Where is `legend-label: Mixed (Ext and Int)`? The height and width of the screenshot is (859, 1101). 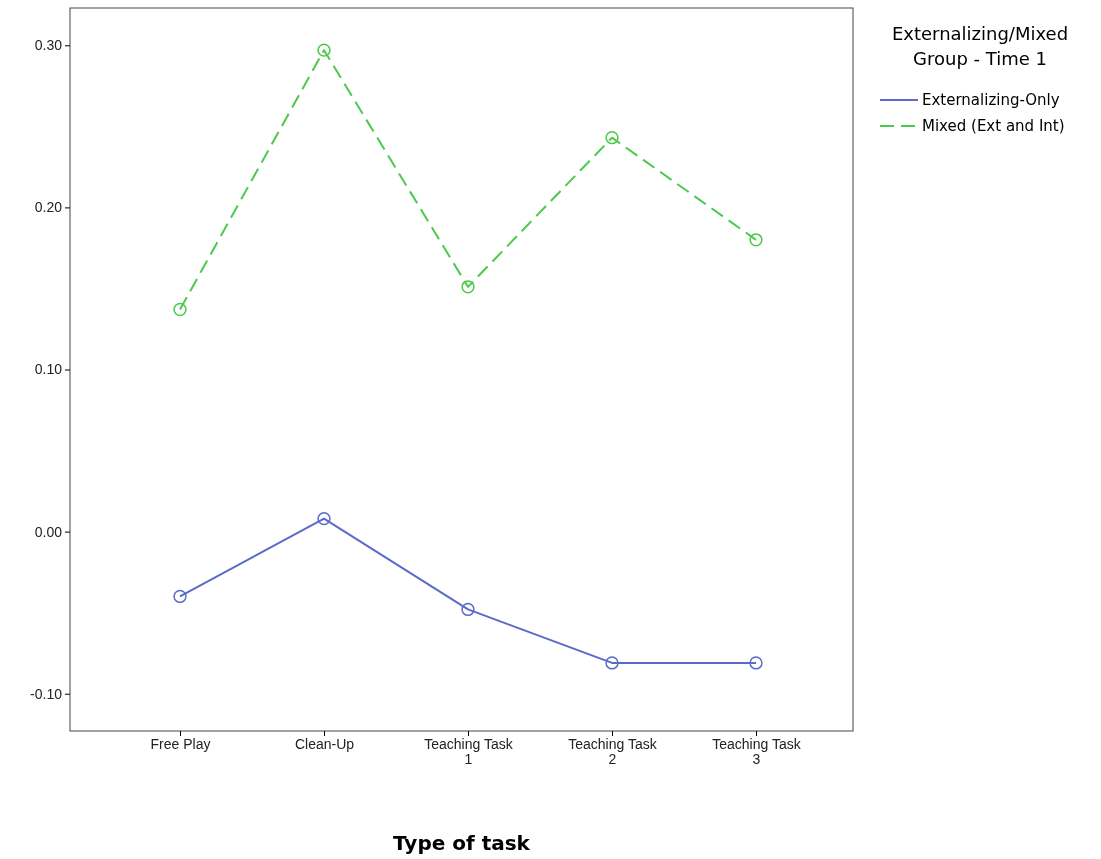
legend-label: Mixed (Ext and Int) is located at coordinates (993, 126).